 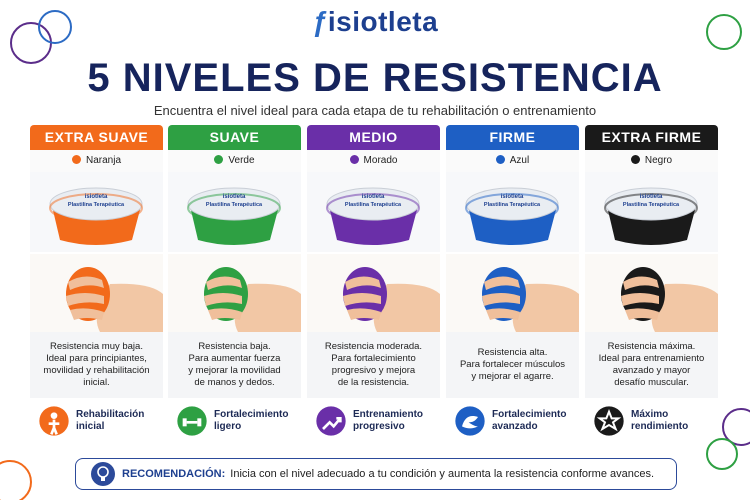 I want to click on recommendation-label: RECOMENDACIÓN:, so click(x=174, y=474).